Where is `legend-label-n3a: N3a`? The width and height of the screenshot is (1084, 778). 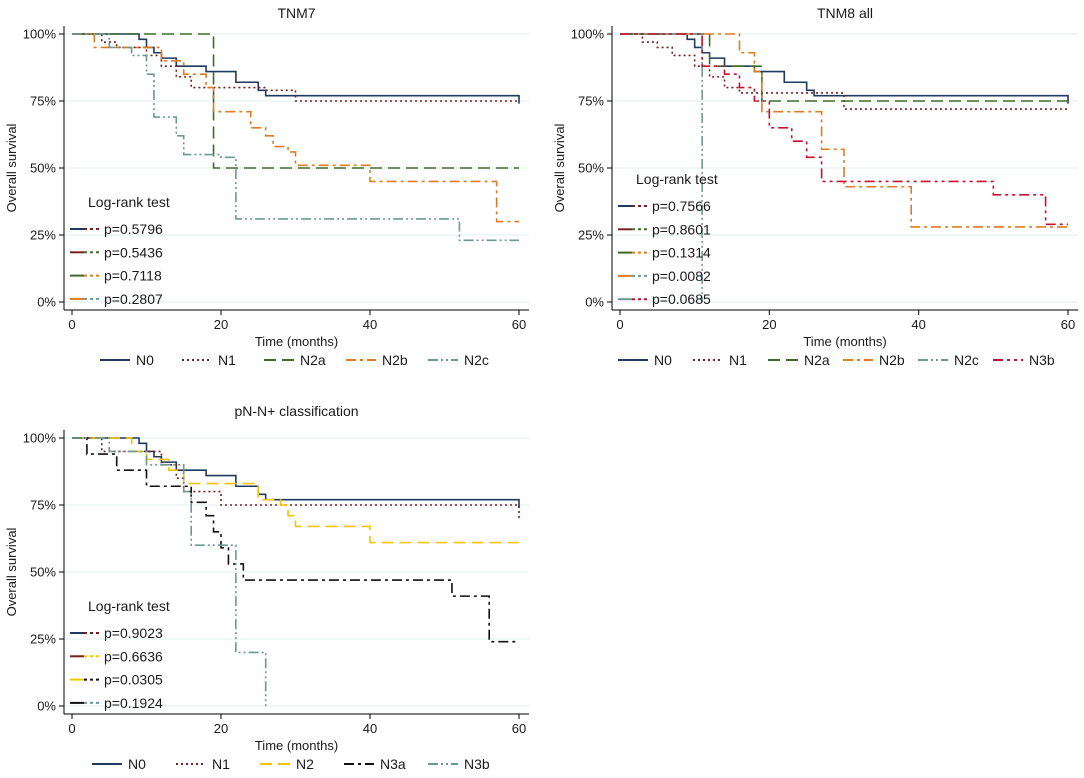
legend-label-n3a: N3a is located at coordinates (393, 764).